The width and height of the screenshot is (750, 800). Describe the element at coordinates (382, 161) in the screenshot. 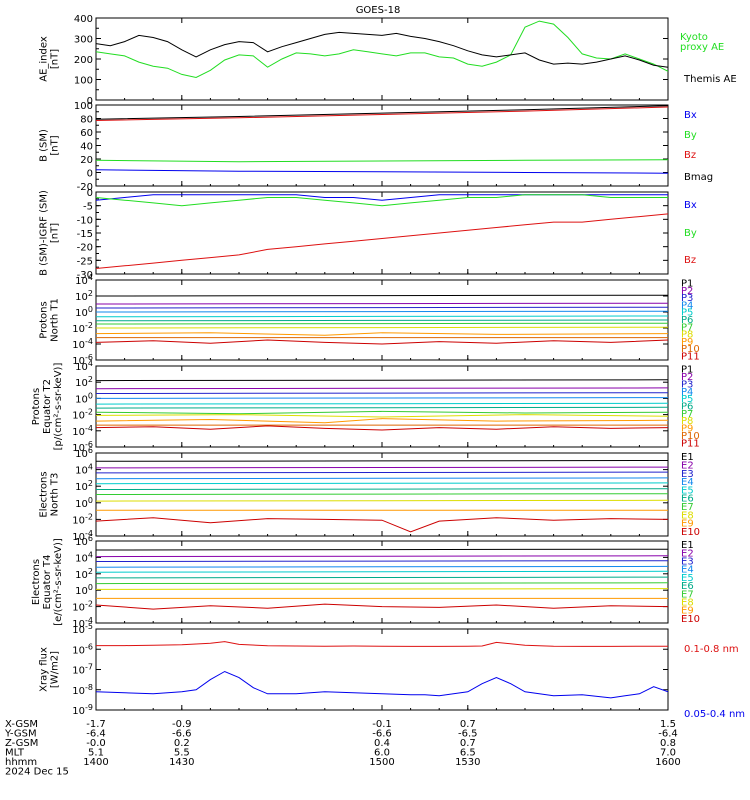

I see `series-line-by` at that location.